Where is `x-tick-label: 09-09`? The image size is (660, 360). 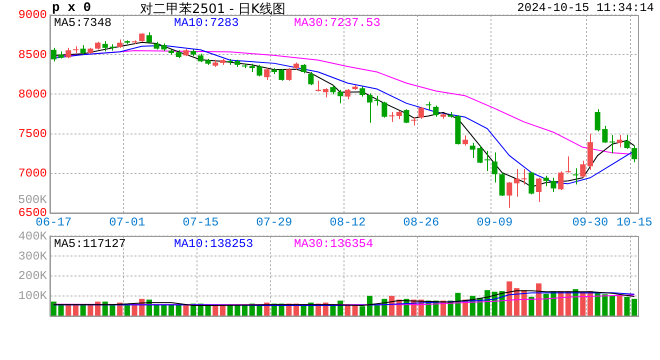
x-tick-label: 09-09 is located at coordinates (494, 222).